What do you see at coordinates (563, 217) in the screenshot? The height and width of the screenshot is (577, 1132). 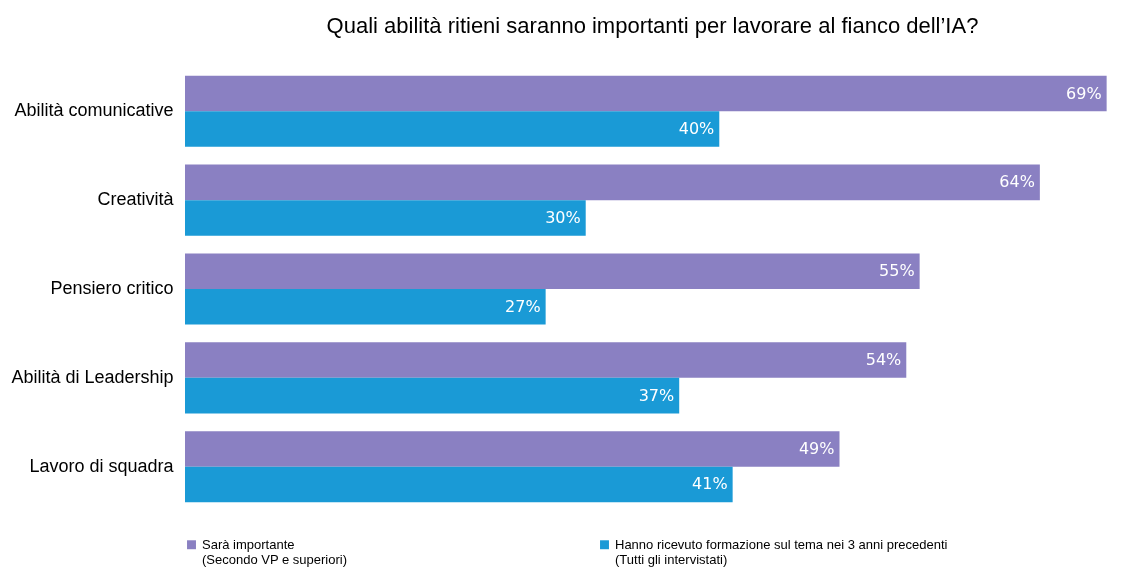 I see `data-label: 30%` at bounding box center [563, 217].